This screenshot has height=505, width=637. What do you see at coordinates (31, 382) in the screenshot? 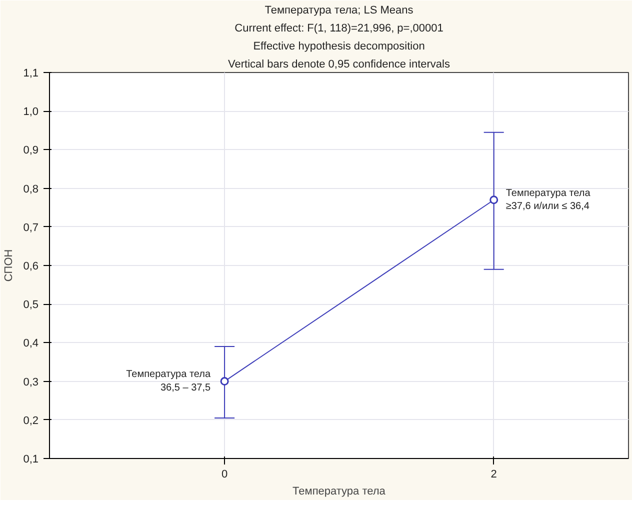
I see `y-tick-label: 0,3` at bounding box center [31, 382].